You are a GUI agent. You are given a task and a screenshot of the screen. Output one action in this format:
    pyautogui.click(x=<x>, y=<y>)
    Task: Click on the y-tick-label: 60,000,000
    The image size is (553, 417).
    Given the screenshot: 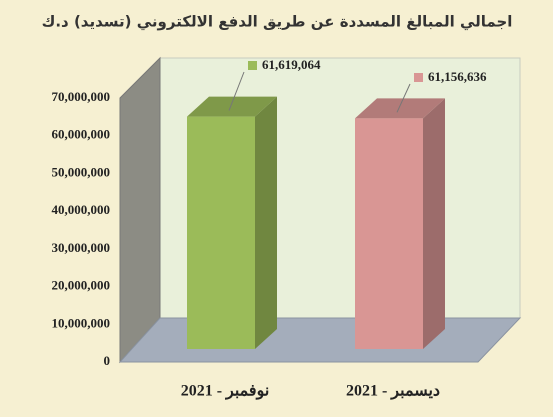 What is the action you would take?
    pyautogui.click(x=81, y=134)
    